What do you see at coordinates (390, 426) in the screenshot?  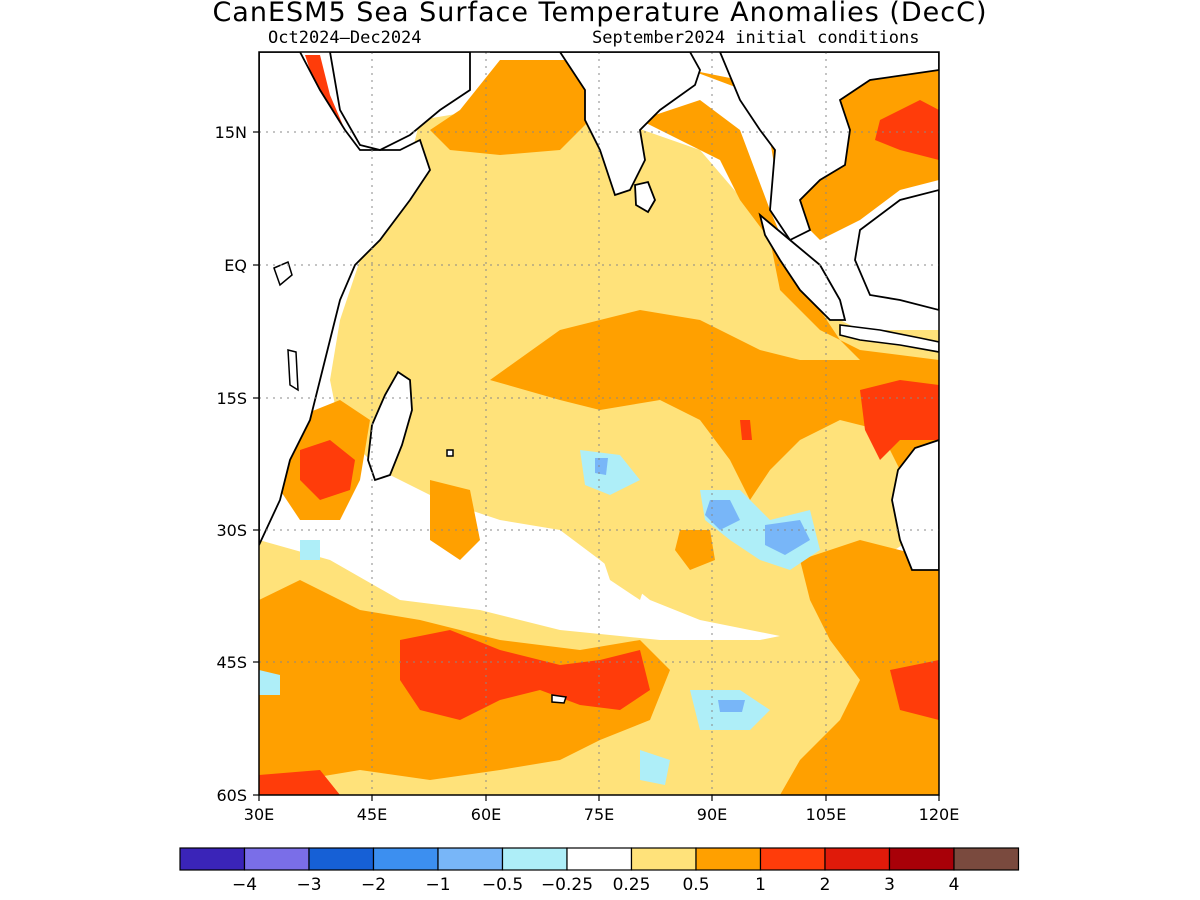 I see `madagascar-land` at bounding box center [390, 426].